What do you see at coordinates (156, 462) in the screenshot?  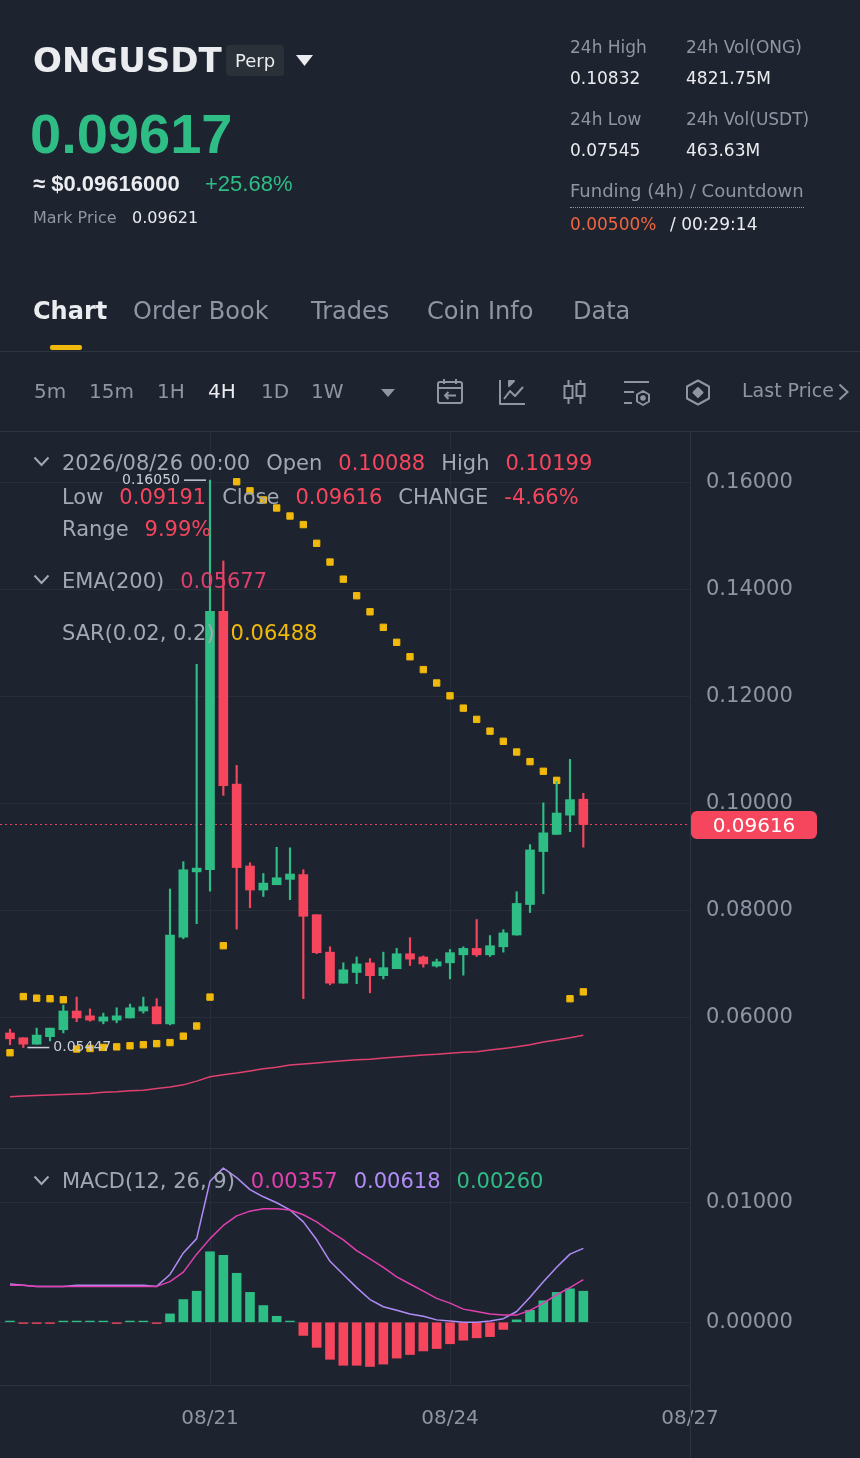 I see `annotation: 2026/08/26 00:00` at bounding box center [156, 462].